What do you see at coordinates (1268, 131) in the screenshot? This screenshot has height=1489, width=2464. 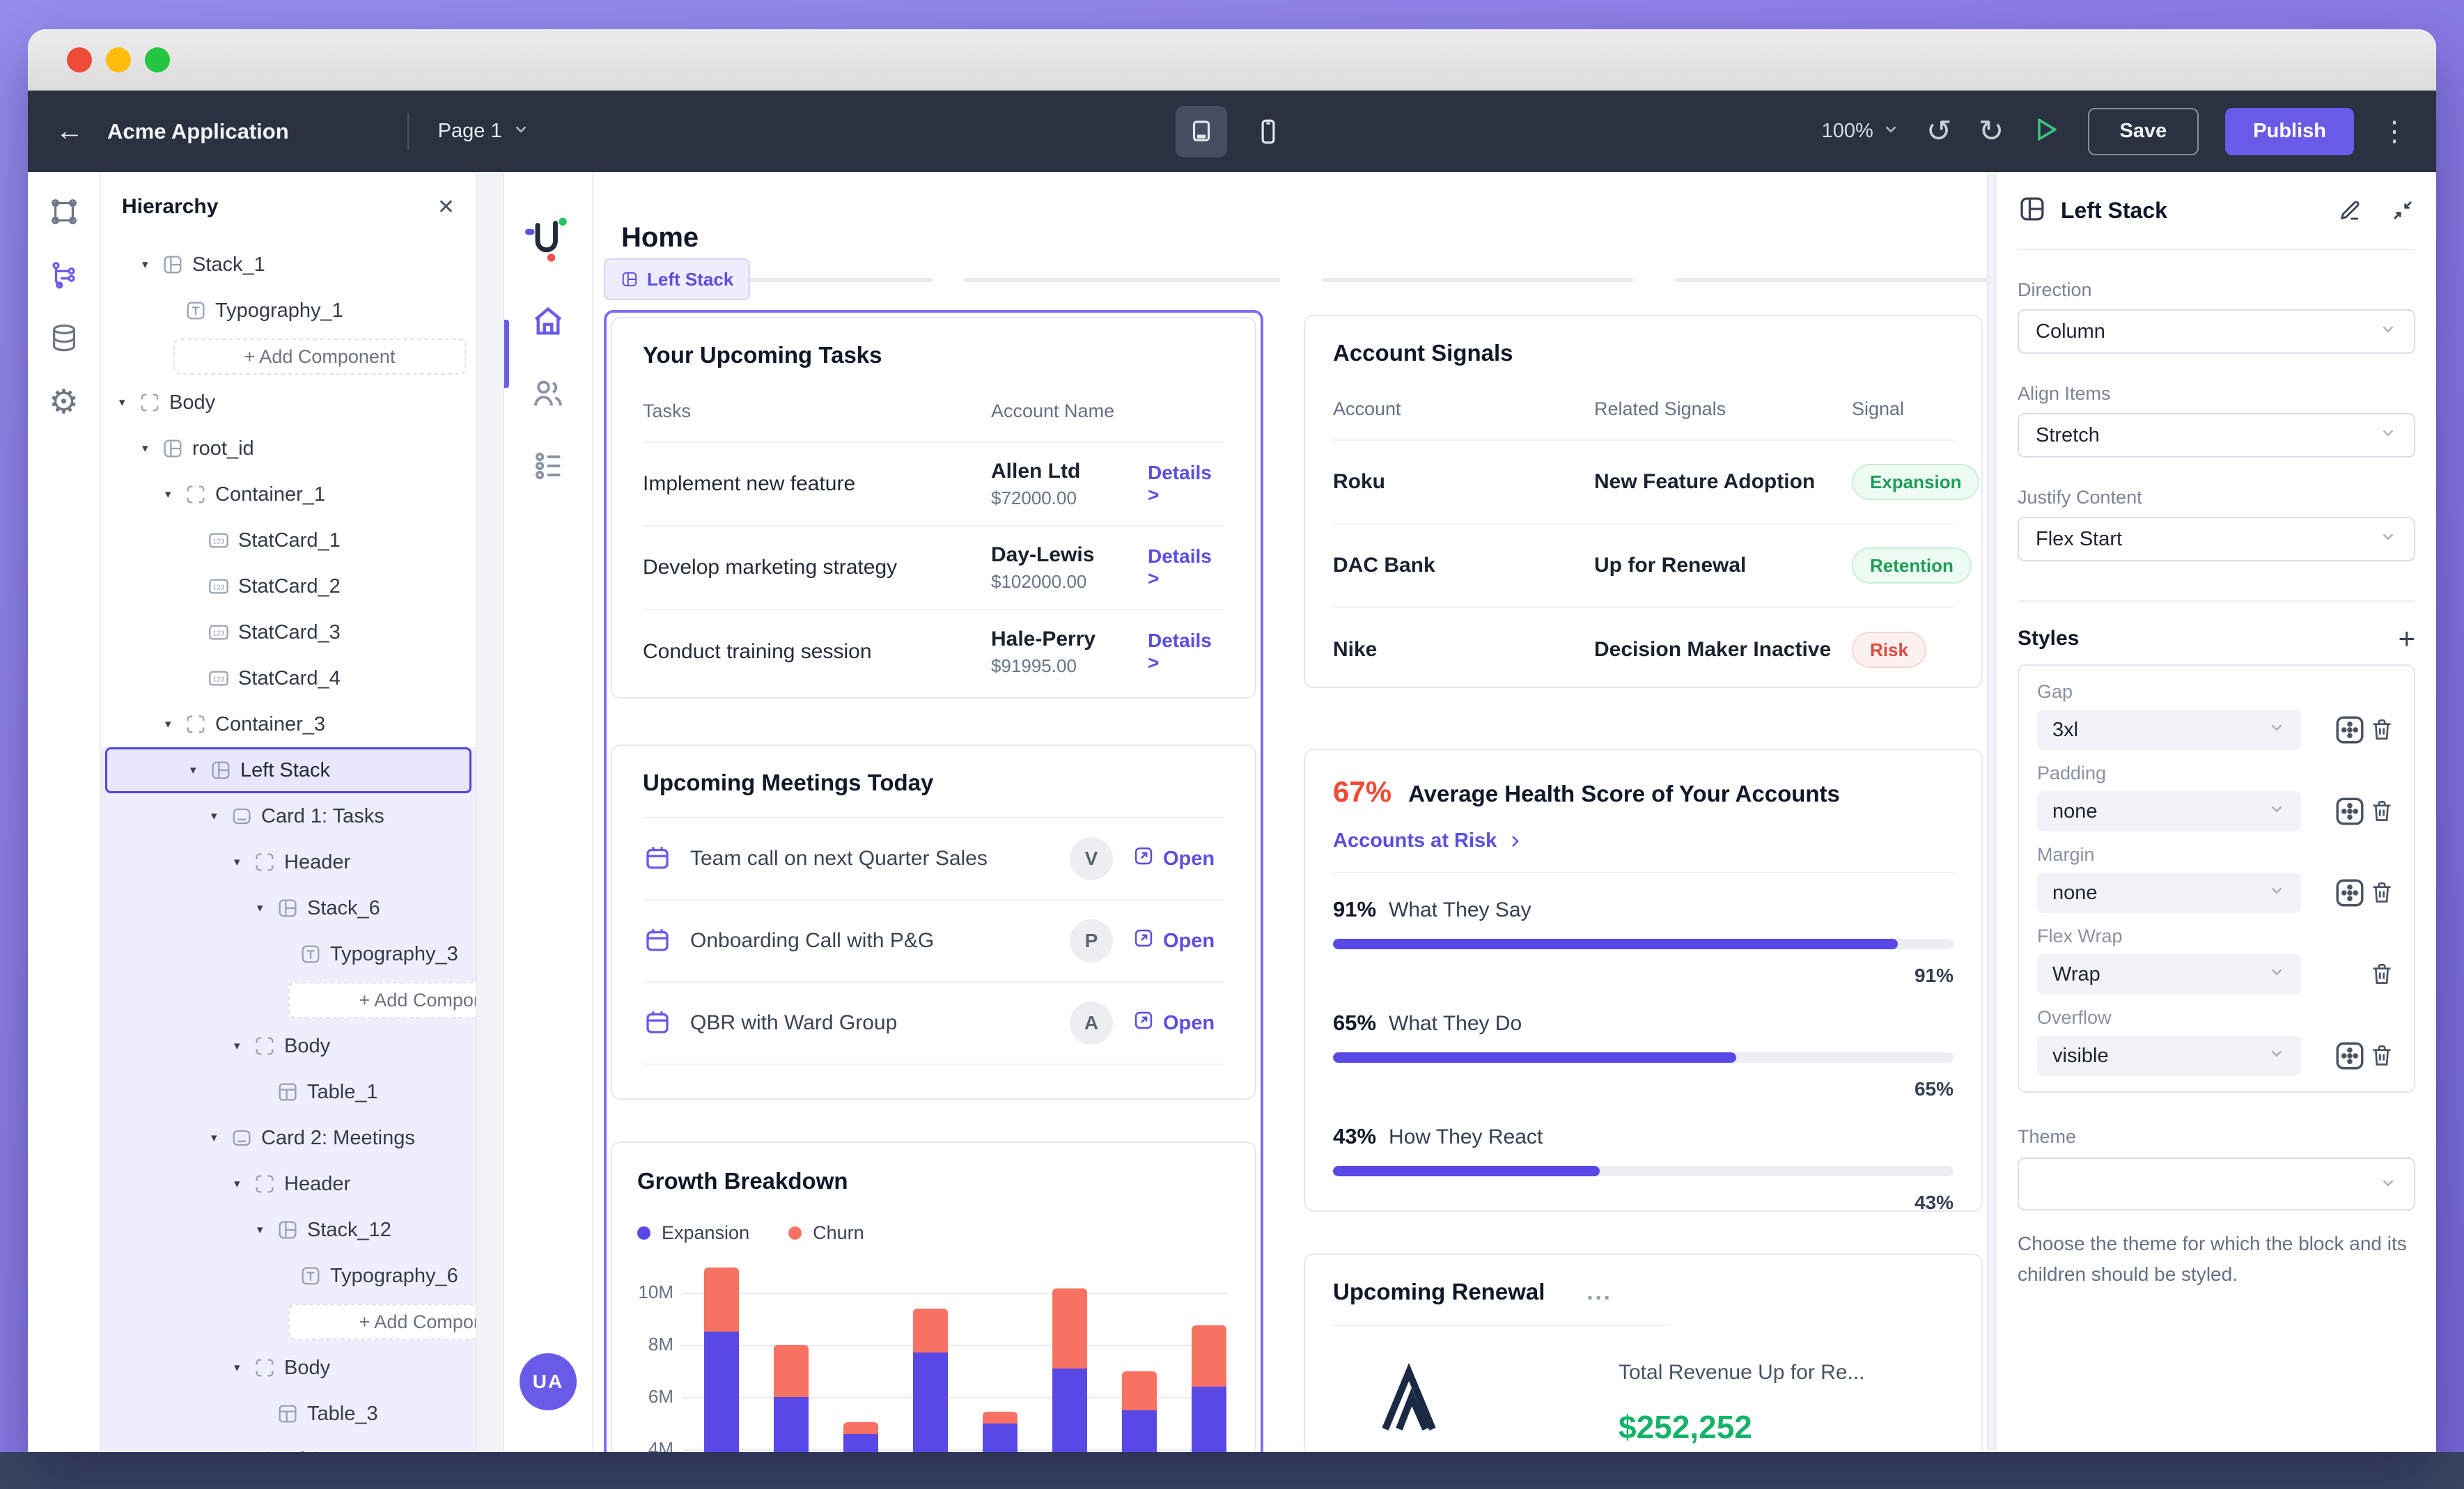 I see `mobile-view-button` at bounding box center [1268, 131].